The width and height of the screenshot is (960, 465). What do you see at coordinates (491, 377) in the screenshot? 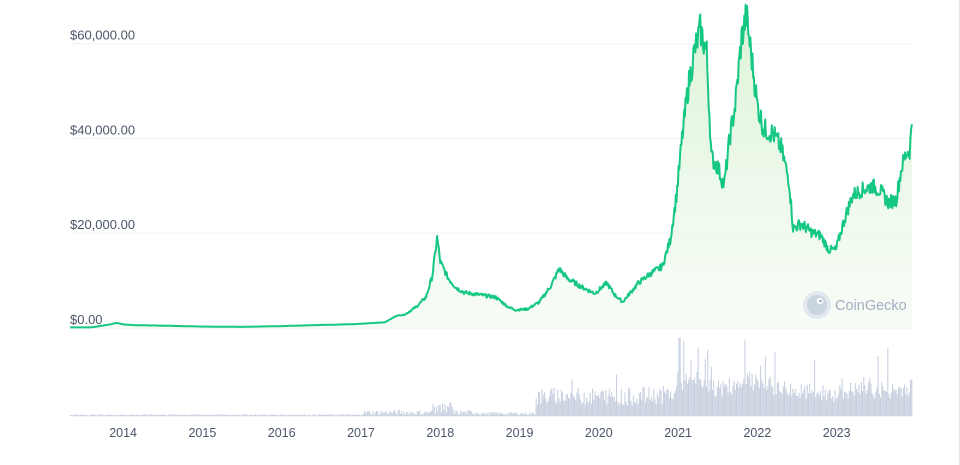
I see `volume-bars` at bounding box center [491, 377].